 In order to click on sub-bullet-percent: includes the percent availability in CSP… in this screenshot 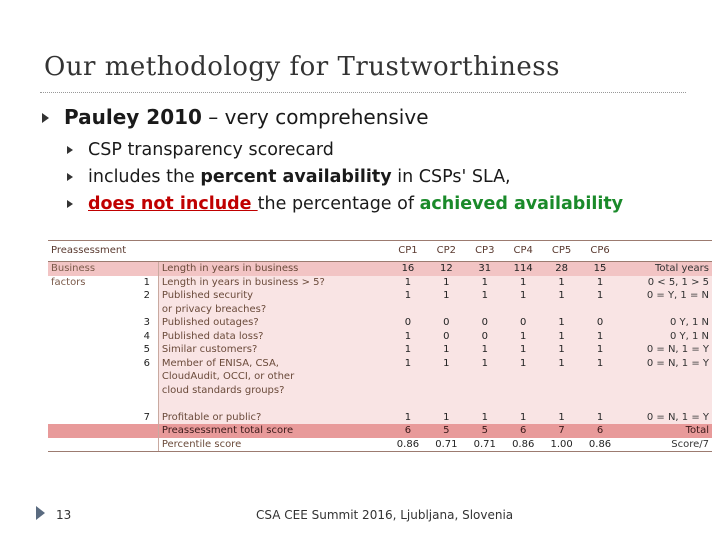, I will do `click(370, 177)`.